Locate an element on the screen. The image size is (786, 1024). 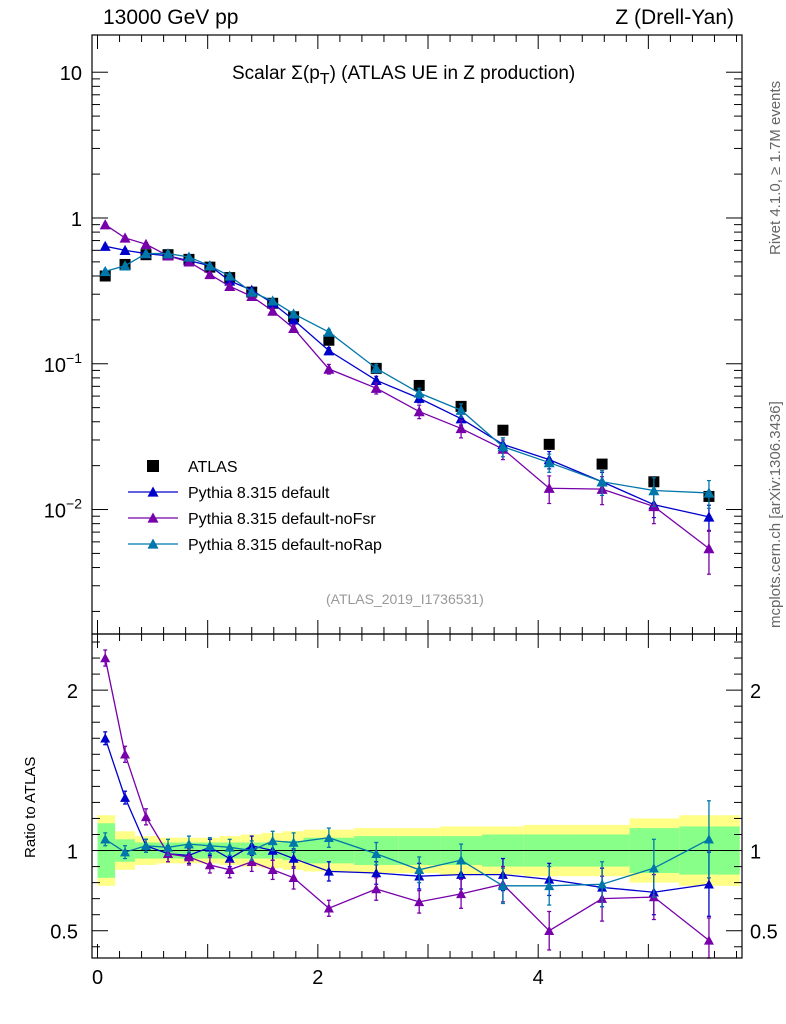
ratio-ytick-label-left: 1 is located at coordinates (72, 853).